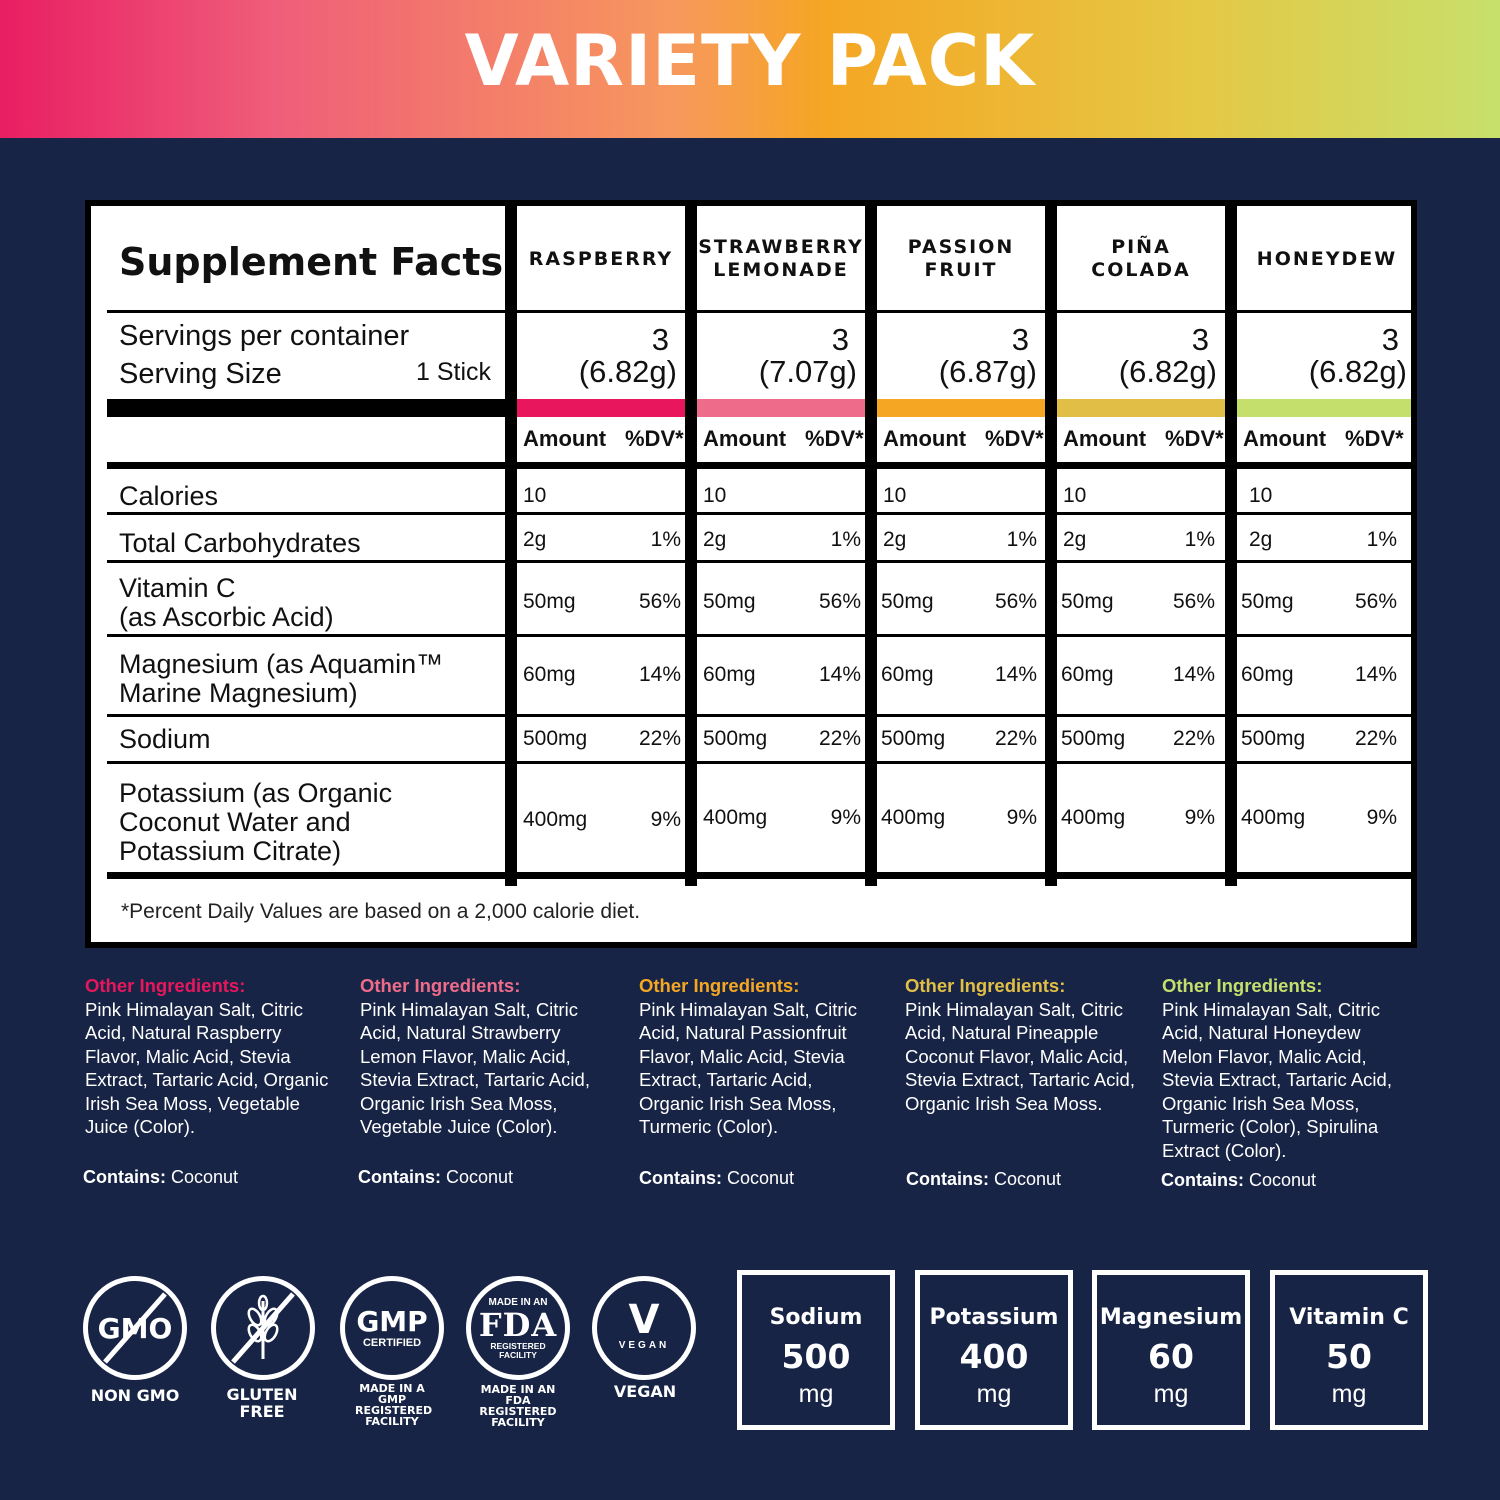 Image resolution: width=1500 pixels, height=1500 pixels. Describe the element at coordinates (994, 1356) in the screenshot. I see `nutrient-value: 400` at that location.